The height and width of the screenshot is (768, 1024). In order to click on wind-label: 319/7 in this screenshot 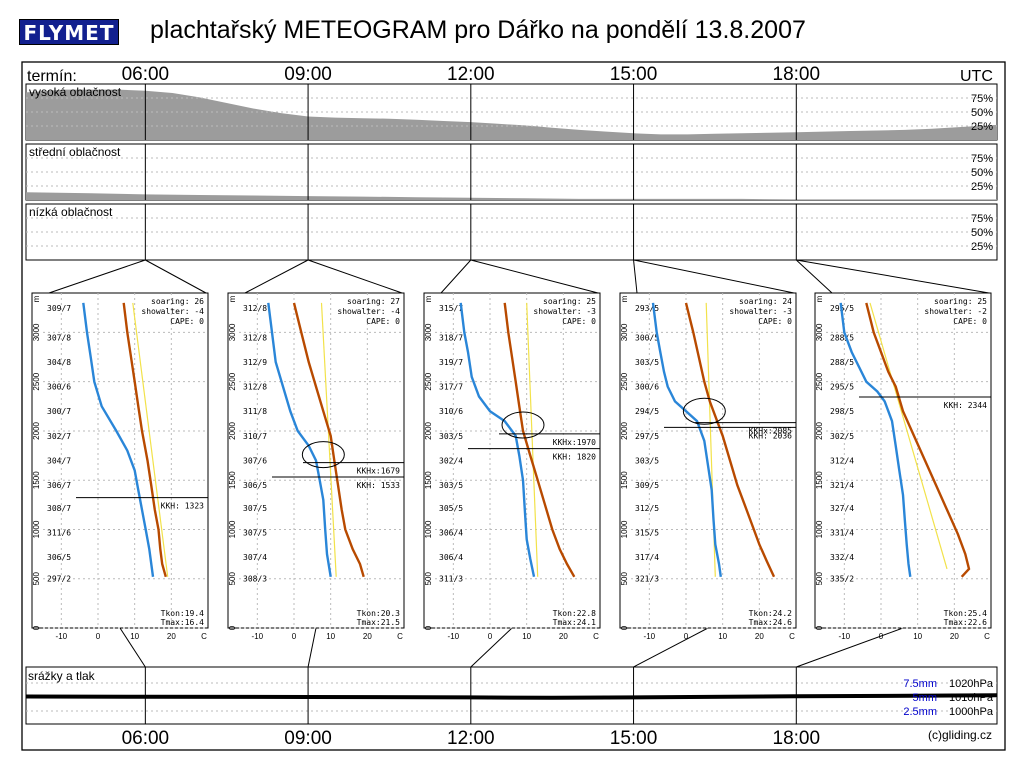, I will do `click(451, 362)`.